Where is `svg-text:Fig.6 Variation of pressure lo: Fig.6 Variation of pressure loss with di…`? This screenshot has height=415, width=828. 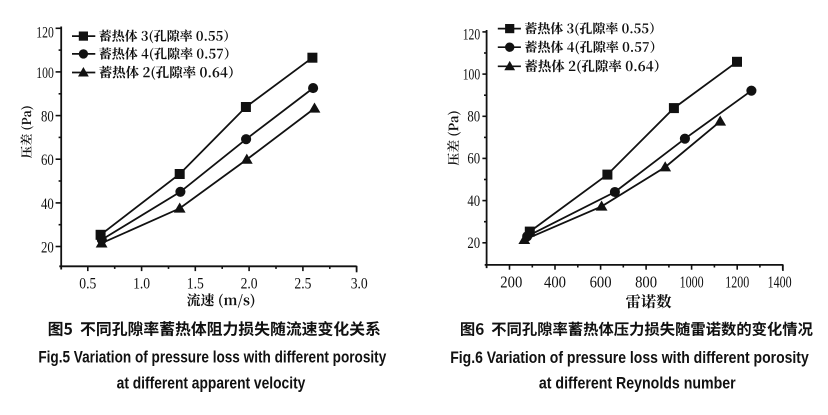
svg-text:Fig.6 Variation of pressure lo: Fig.6 Variation of pressure loss with di… is located at coordinates (629, 357).